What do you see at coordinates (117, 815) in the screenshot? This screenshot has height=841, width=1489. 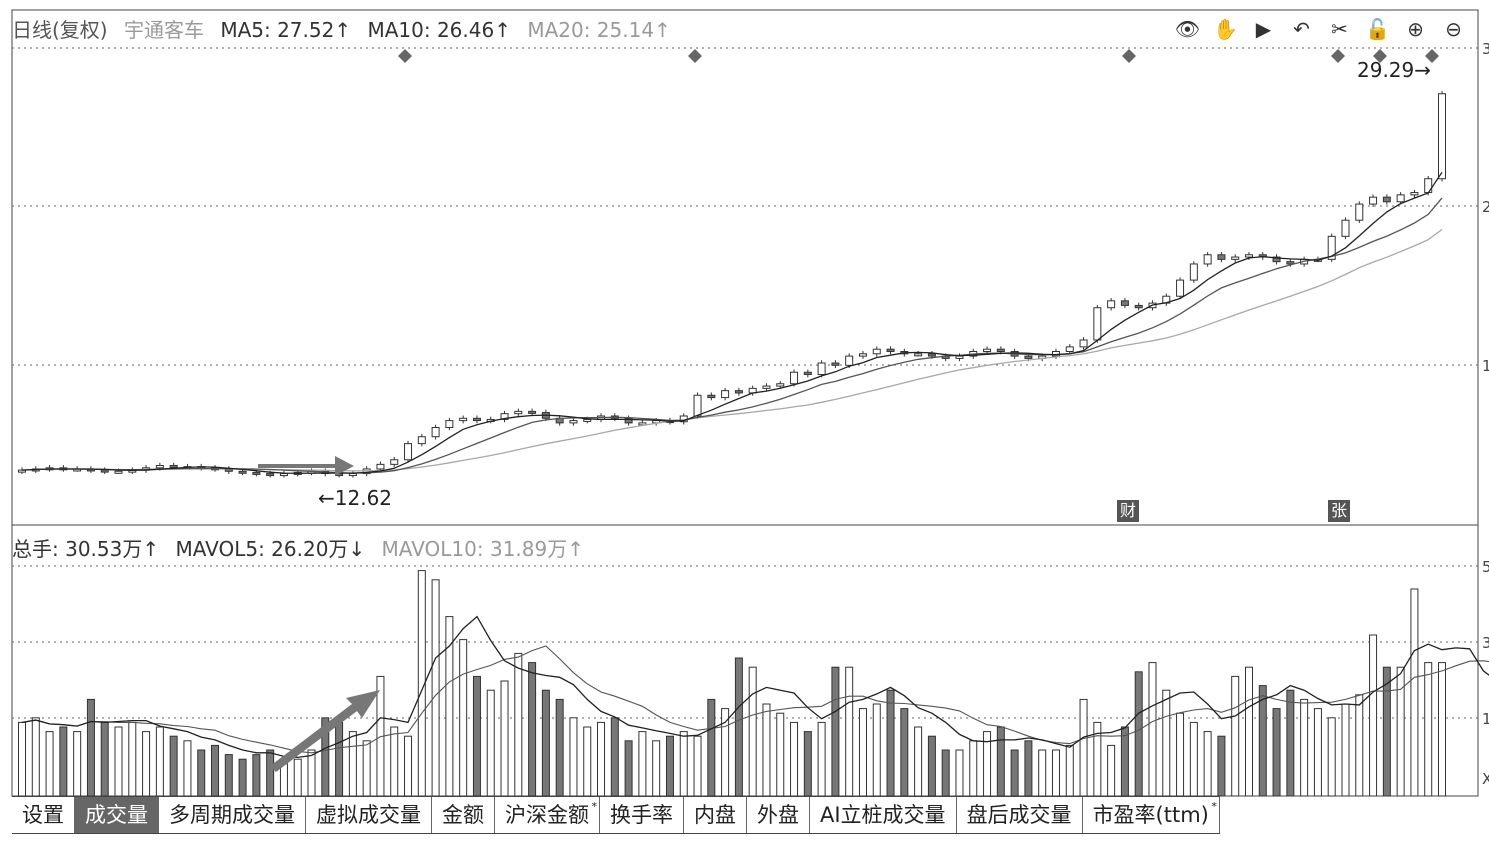 I see `tab-volume: 成交量` at bounding box center [117, 815].